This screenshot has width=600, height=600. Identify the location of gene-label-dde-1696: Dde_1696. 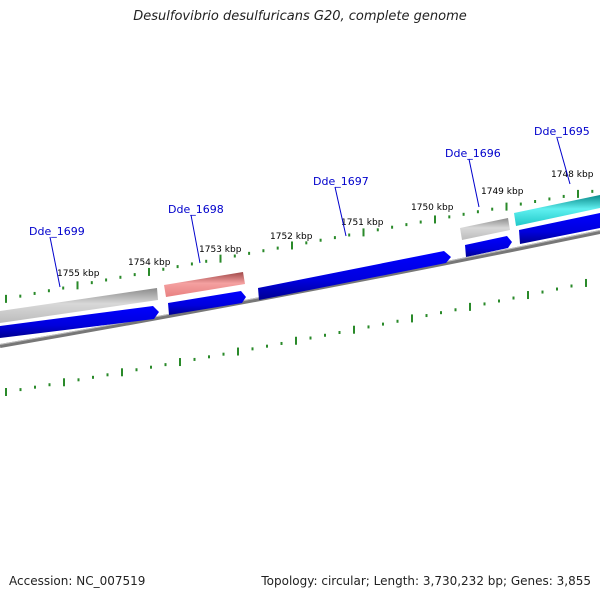
(473, 153).